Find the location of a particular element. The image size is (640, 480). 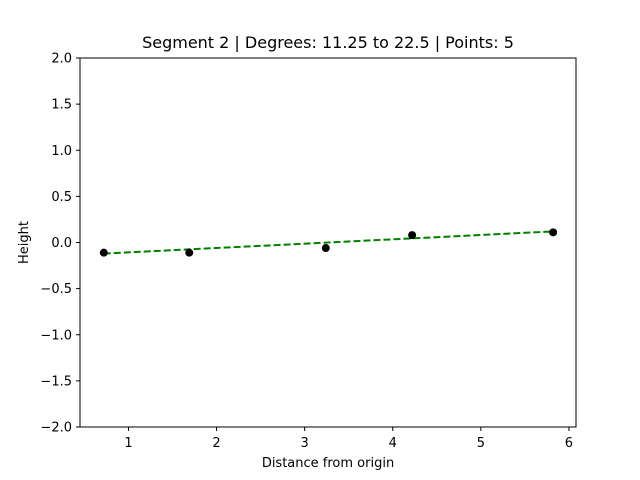

y-tick-label: −0.5 is located at coordinates (56, 289).